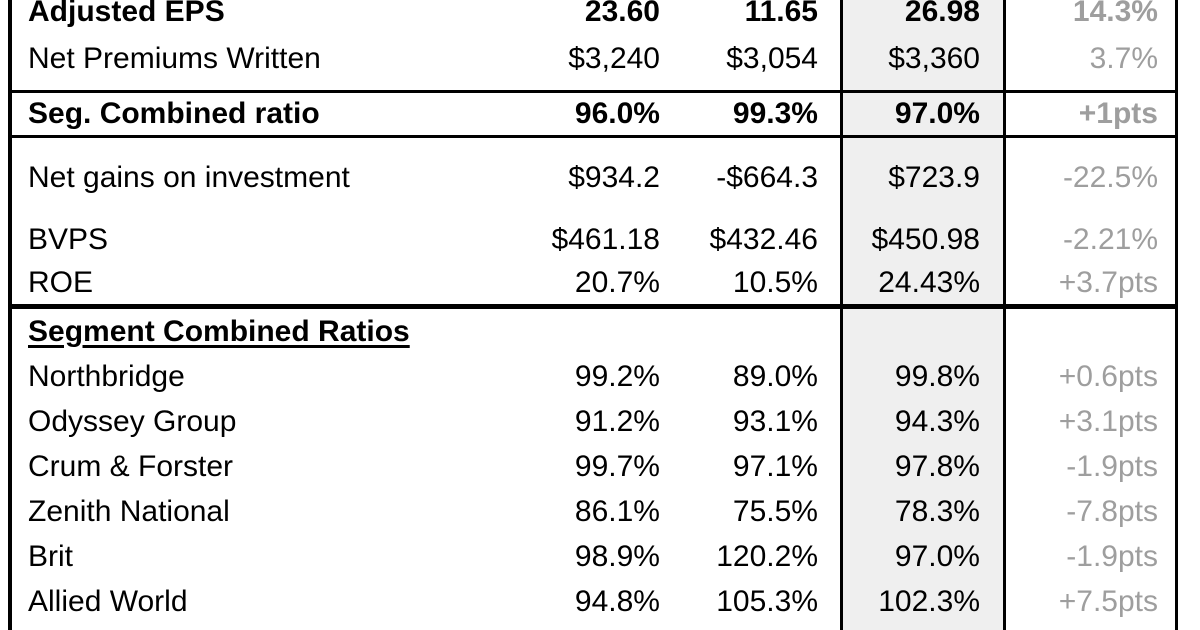  What do you see at coordinates (132, 421) in the screenshot?
I see `row-label: Odyssey Group` at bounding box center [132, 421].